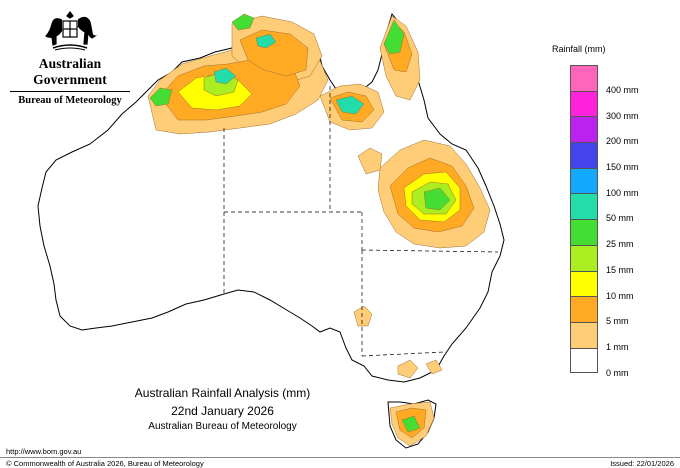 The image size is (680, 468). I want to click on rain-kimberley-50mm, so click(225, 76).